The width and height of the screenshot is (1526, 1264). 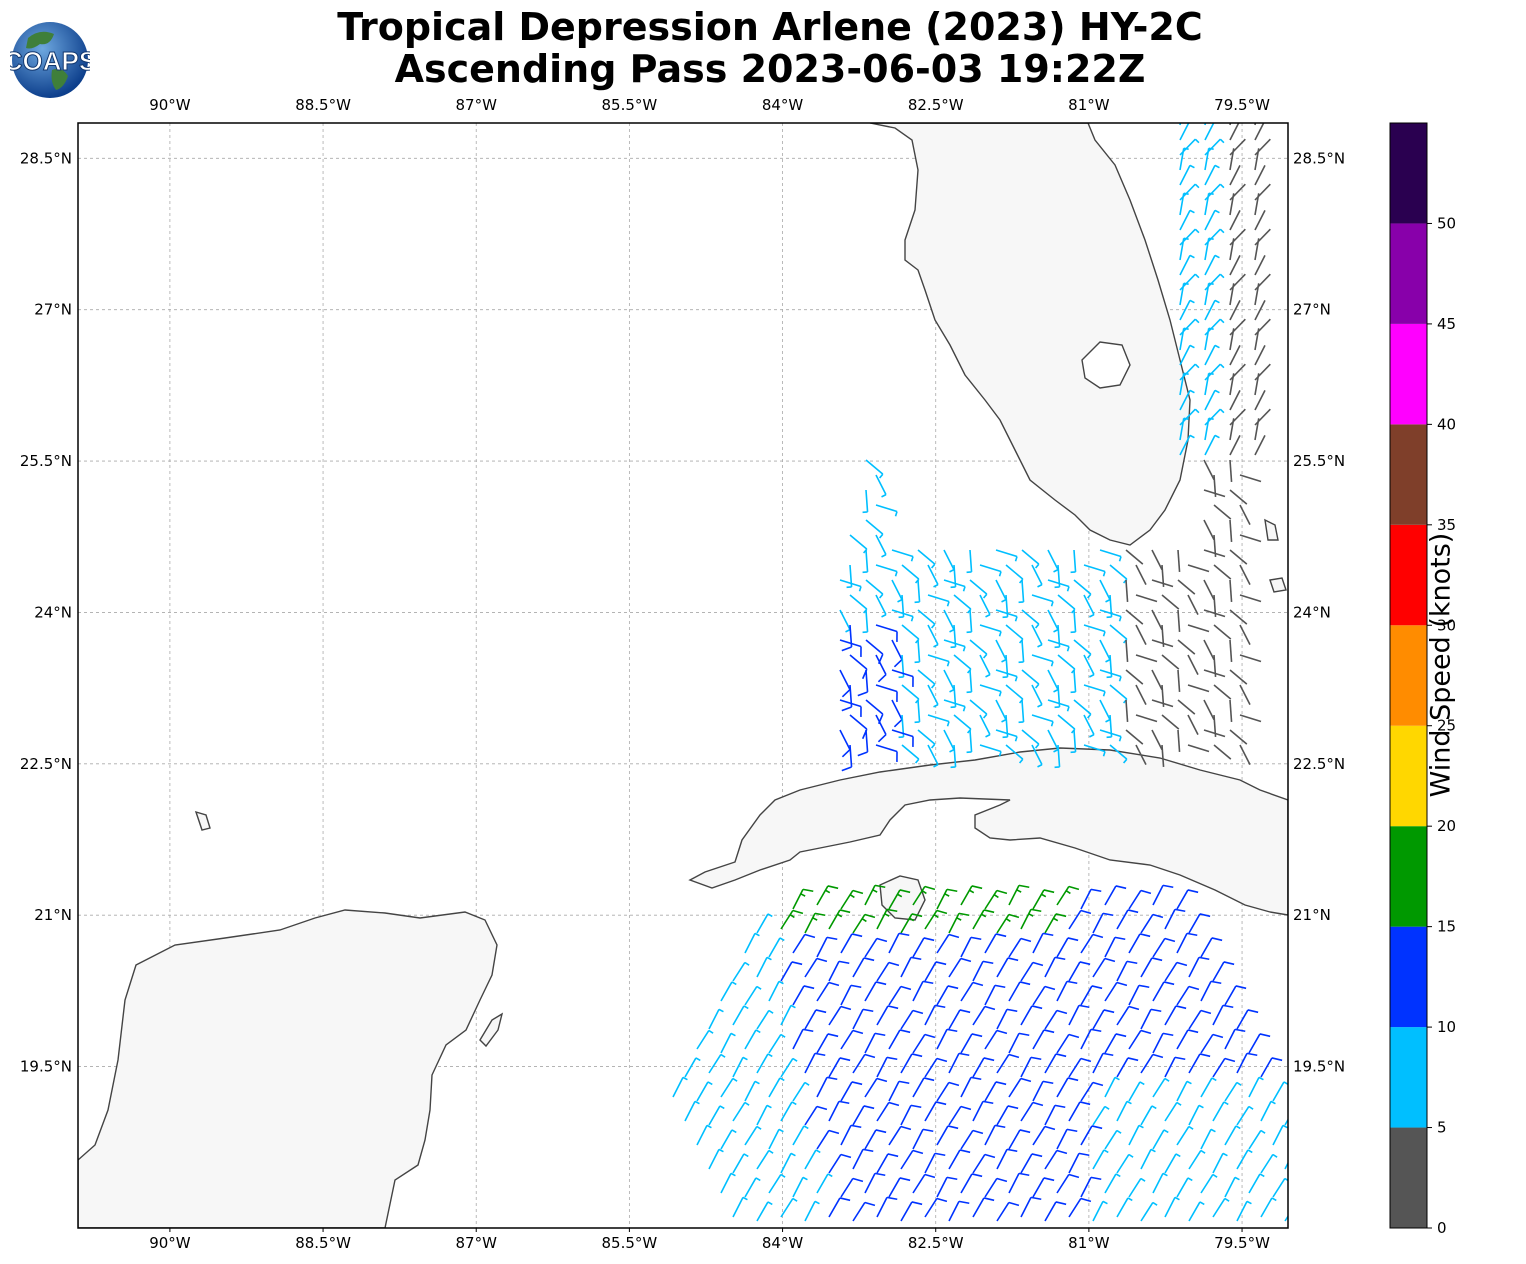 What do you see at coordinates (53, 612) in the screenshot?
I see `lat-tick-label-left: 24°N` at bounding box center [53, 612].